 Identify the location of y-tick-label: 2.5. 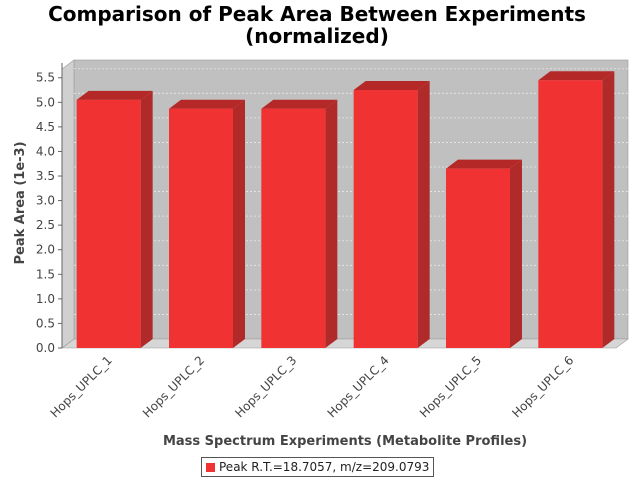
(45, 225).